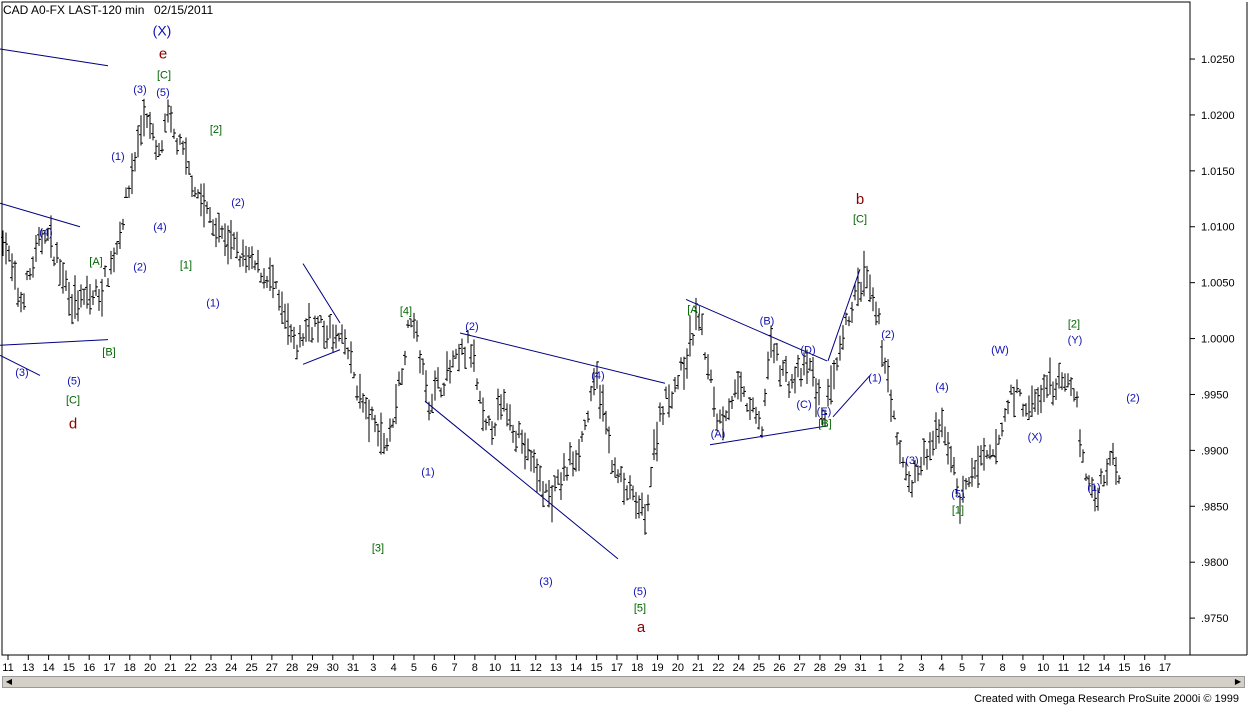 This screenshot has height=705, width=1249. I want to click on y-tick-label: .9800, so click(1215, 563).